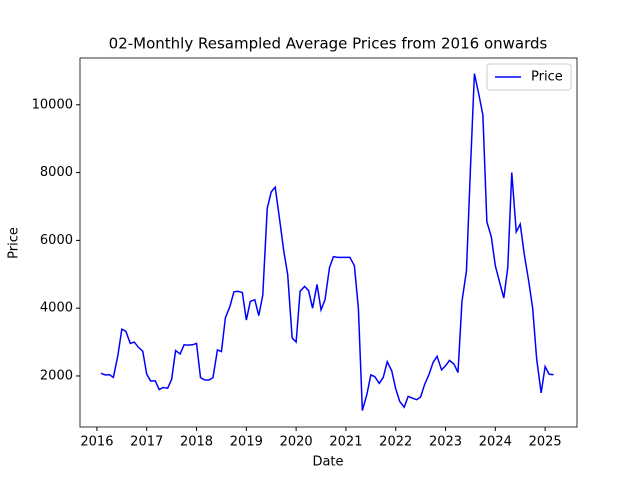  Describe the element at coordinates (445, 442) in the screenshot. I see `x-tick-label: 2023` at that location.